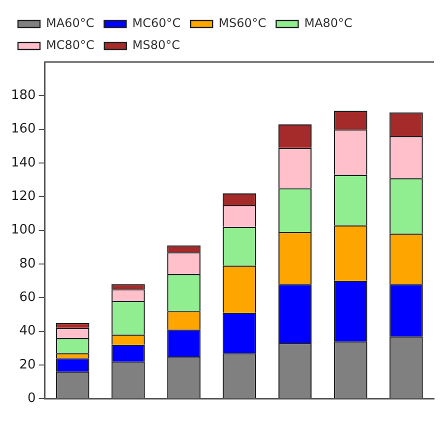 This screenshot has height=435, width=448. What do you see at coordinates (23, 129) in the screenshot?
I see `y-tick-label: 160` at bounding box center [23, 129].